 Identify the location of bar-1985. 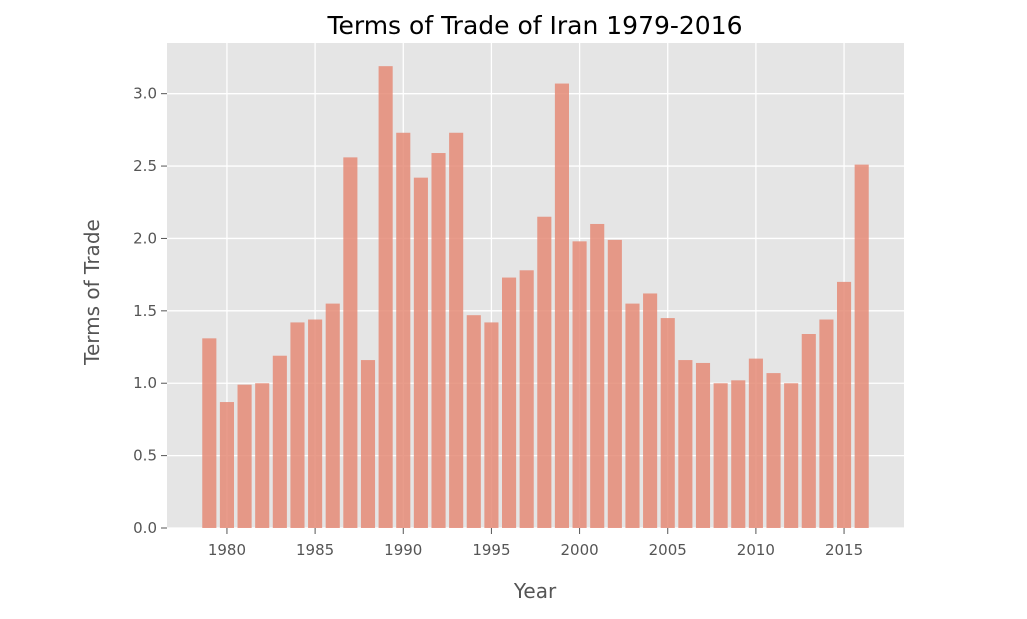
(315, 423).